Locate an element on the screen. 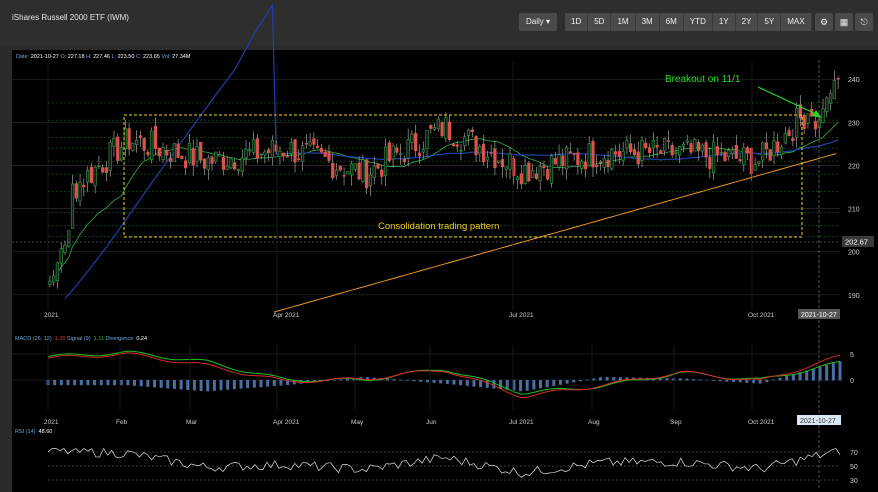 Image resolution: width=878 pixels, height=492 pixels. share-icon: ⎋ is located at coordinates (864, 22).